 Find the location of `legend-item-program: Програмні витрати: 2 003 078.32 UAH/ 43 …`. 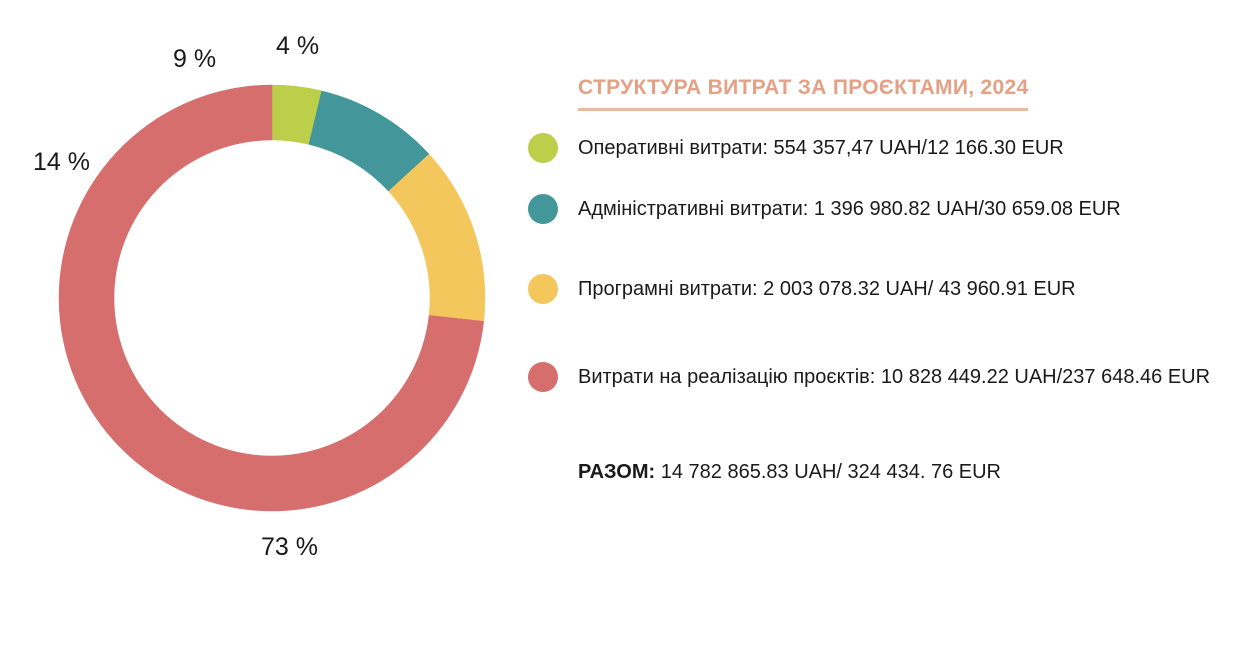

legend-item-program: Програмні витрати: 2 003 078.32 UAH/ 43 … is located at coordinates (802, 289).